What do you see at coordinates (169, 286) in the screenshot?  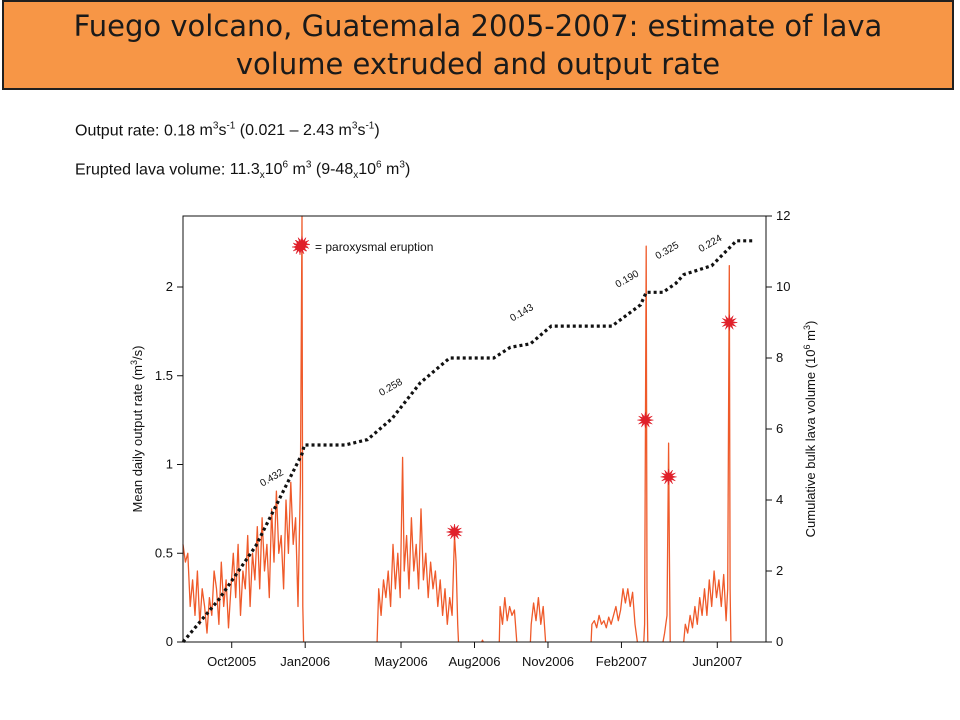 I see `left-axis-tick-label: 2` at bounding box center [169, 286].